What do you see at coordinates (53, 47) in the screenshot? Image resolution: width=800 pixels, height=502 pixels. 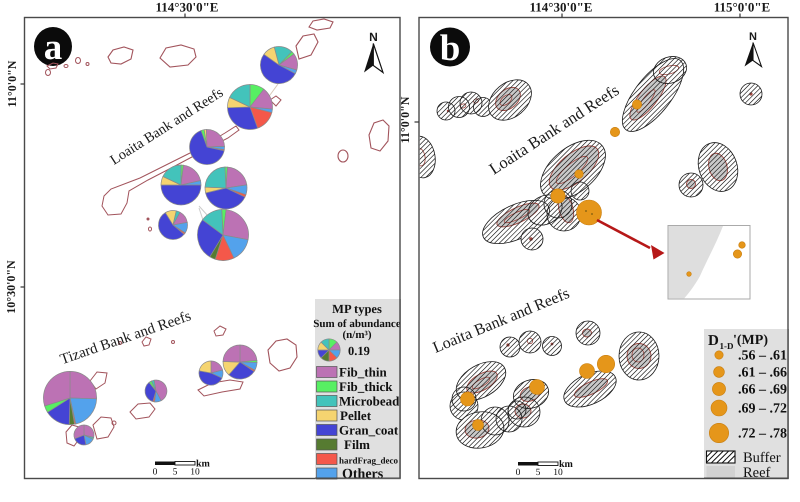 I see `svg-text: a` at bounding box center [53, 47].